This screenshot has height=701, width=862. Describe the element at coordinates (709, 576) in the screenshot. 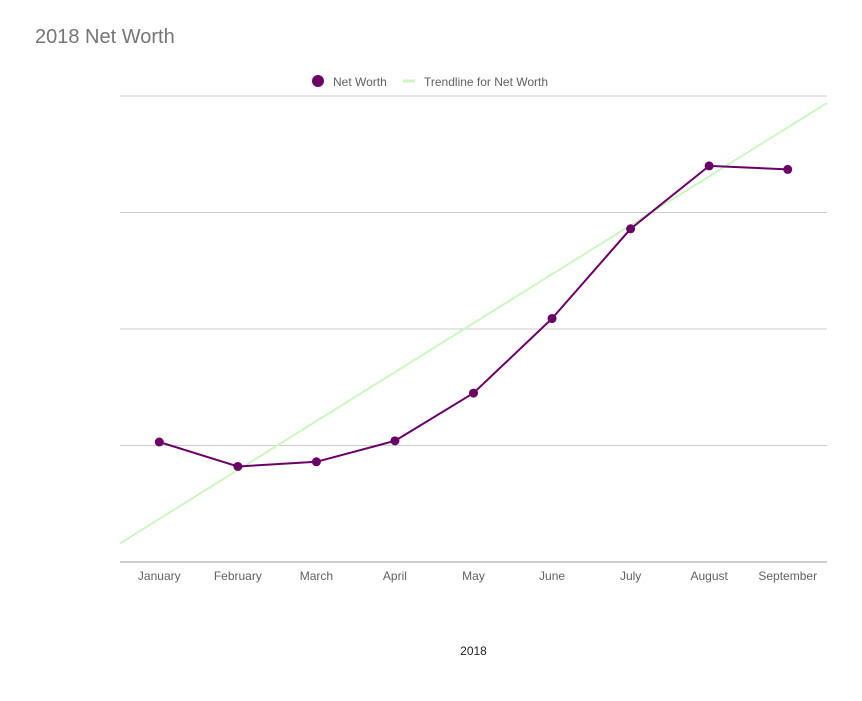

I see `x-tick-label: August` at that location.